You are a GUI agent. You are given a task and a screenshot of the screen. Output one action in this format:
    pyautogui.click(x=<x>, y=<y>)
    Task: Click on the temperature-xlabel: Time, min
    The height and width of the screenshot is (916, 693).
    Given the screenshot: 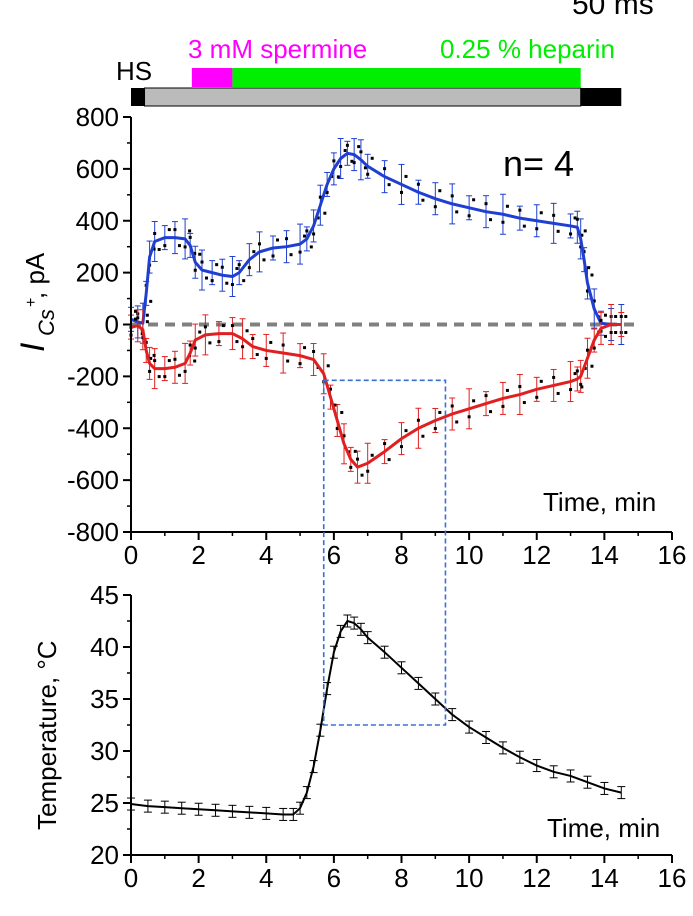 What is the action you would take?
    pyautogui.click(x=603, y=828)
    